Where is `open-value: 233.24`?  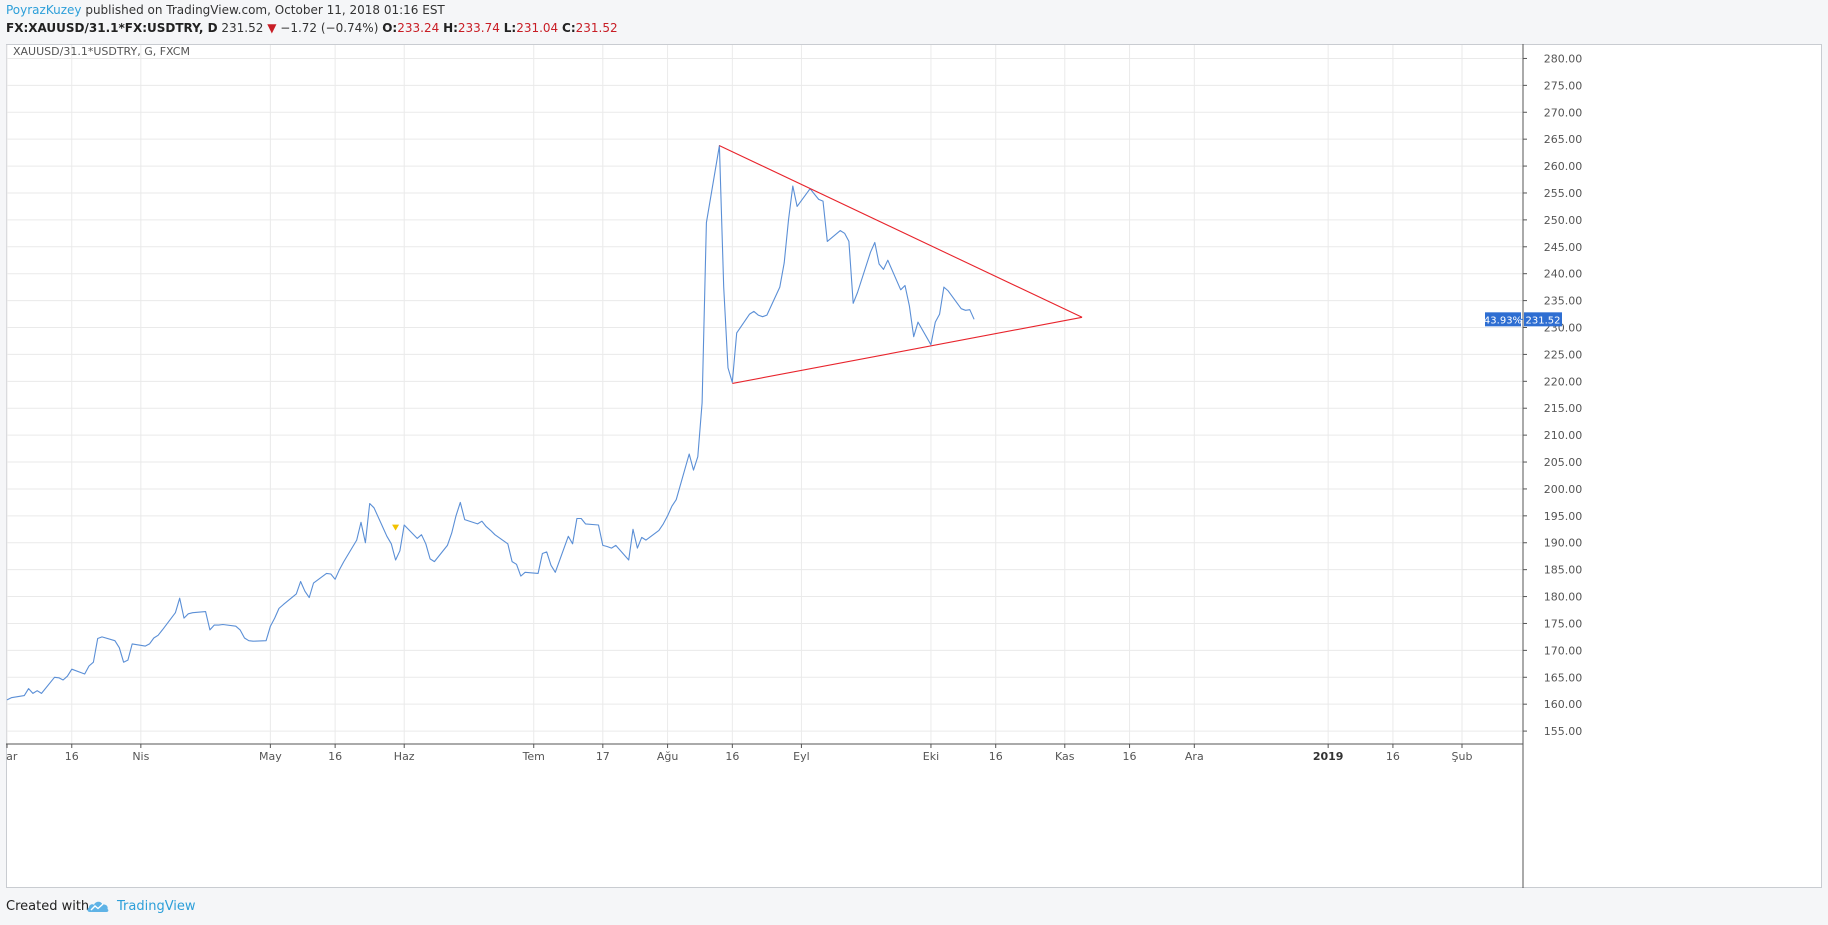 open-value: 233.24 is located at coordinates (418, 28).